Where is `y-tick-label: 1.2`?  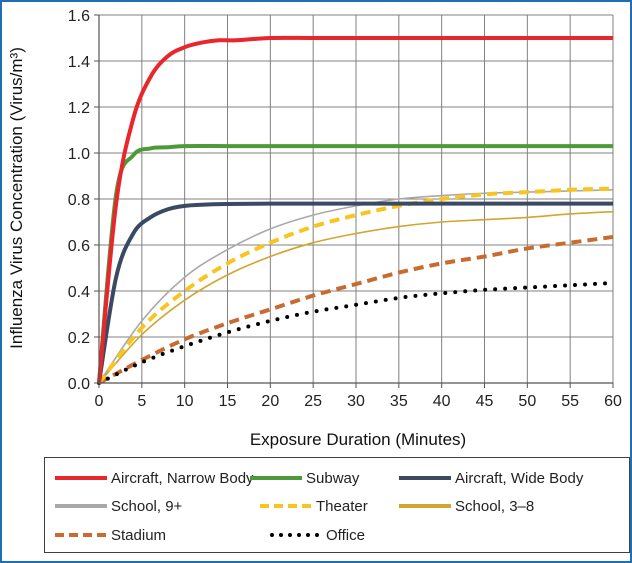
y-tick-label: 1.2 is located at coordinates (79, 108).